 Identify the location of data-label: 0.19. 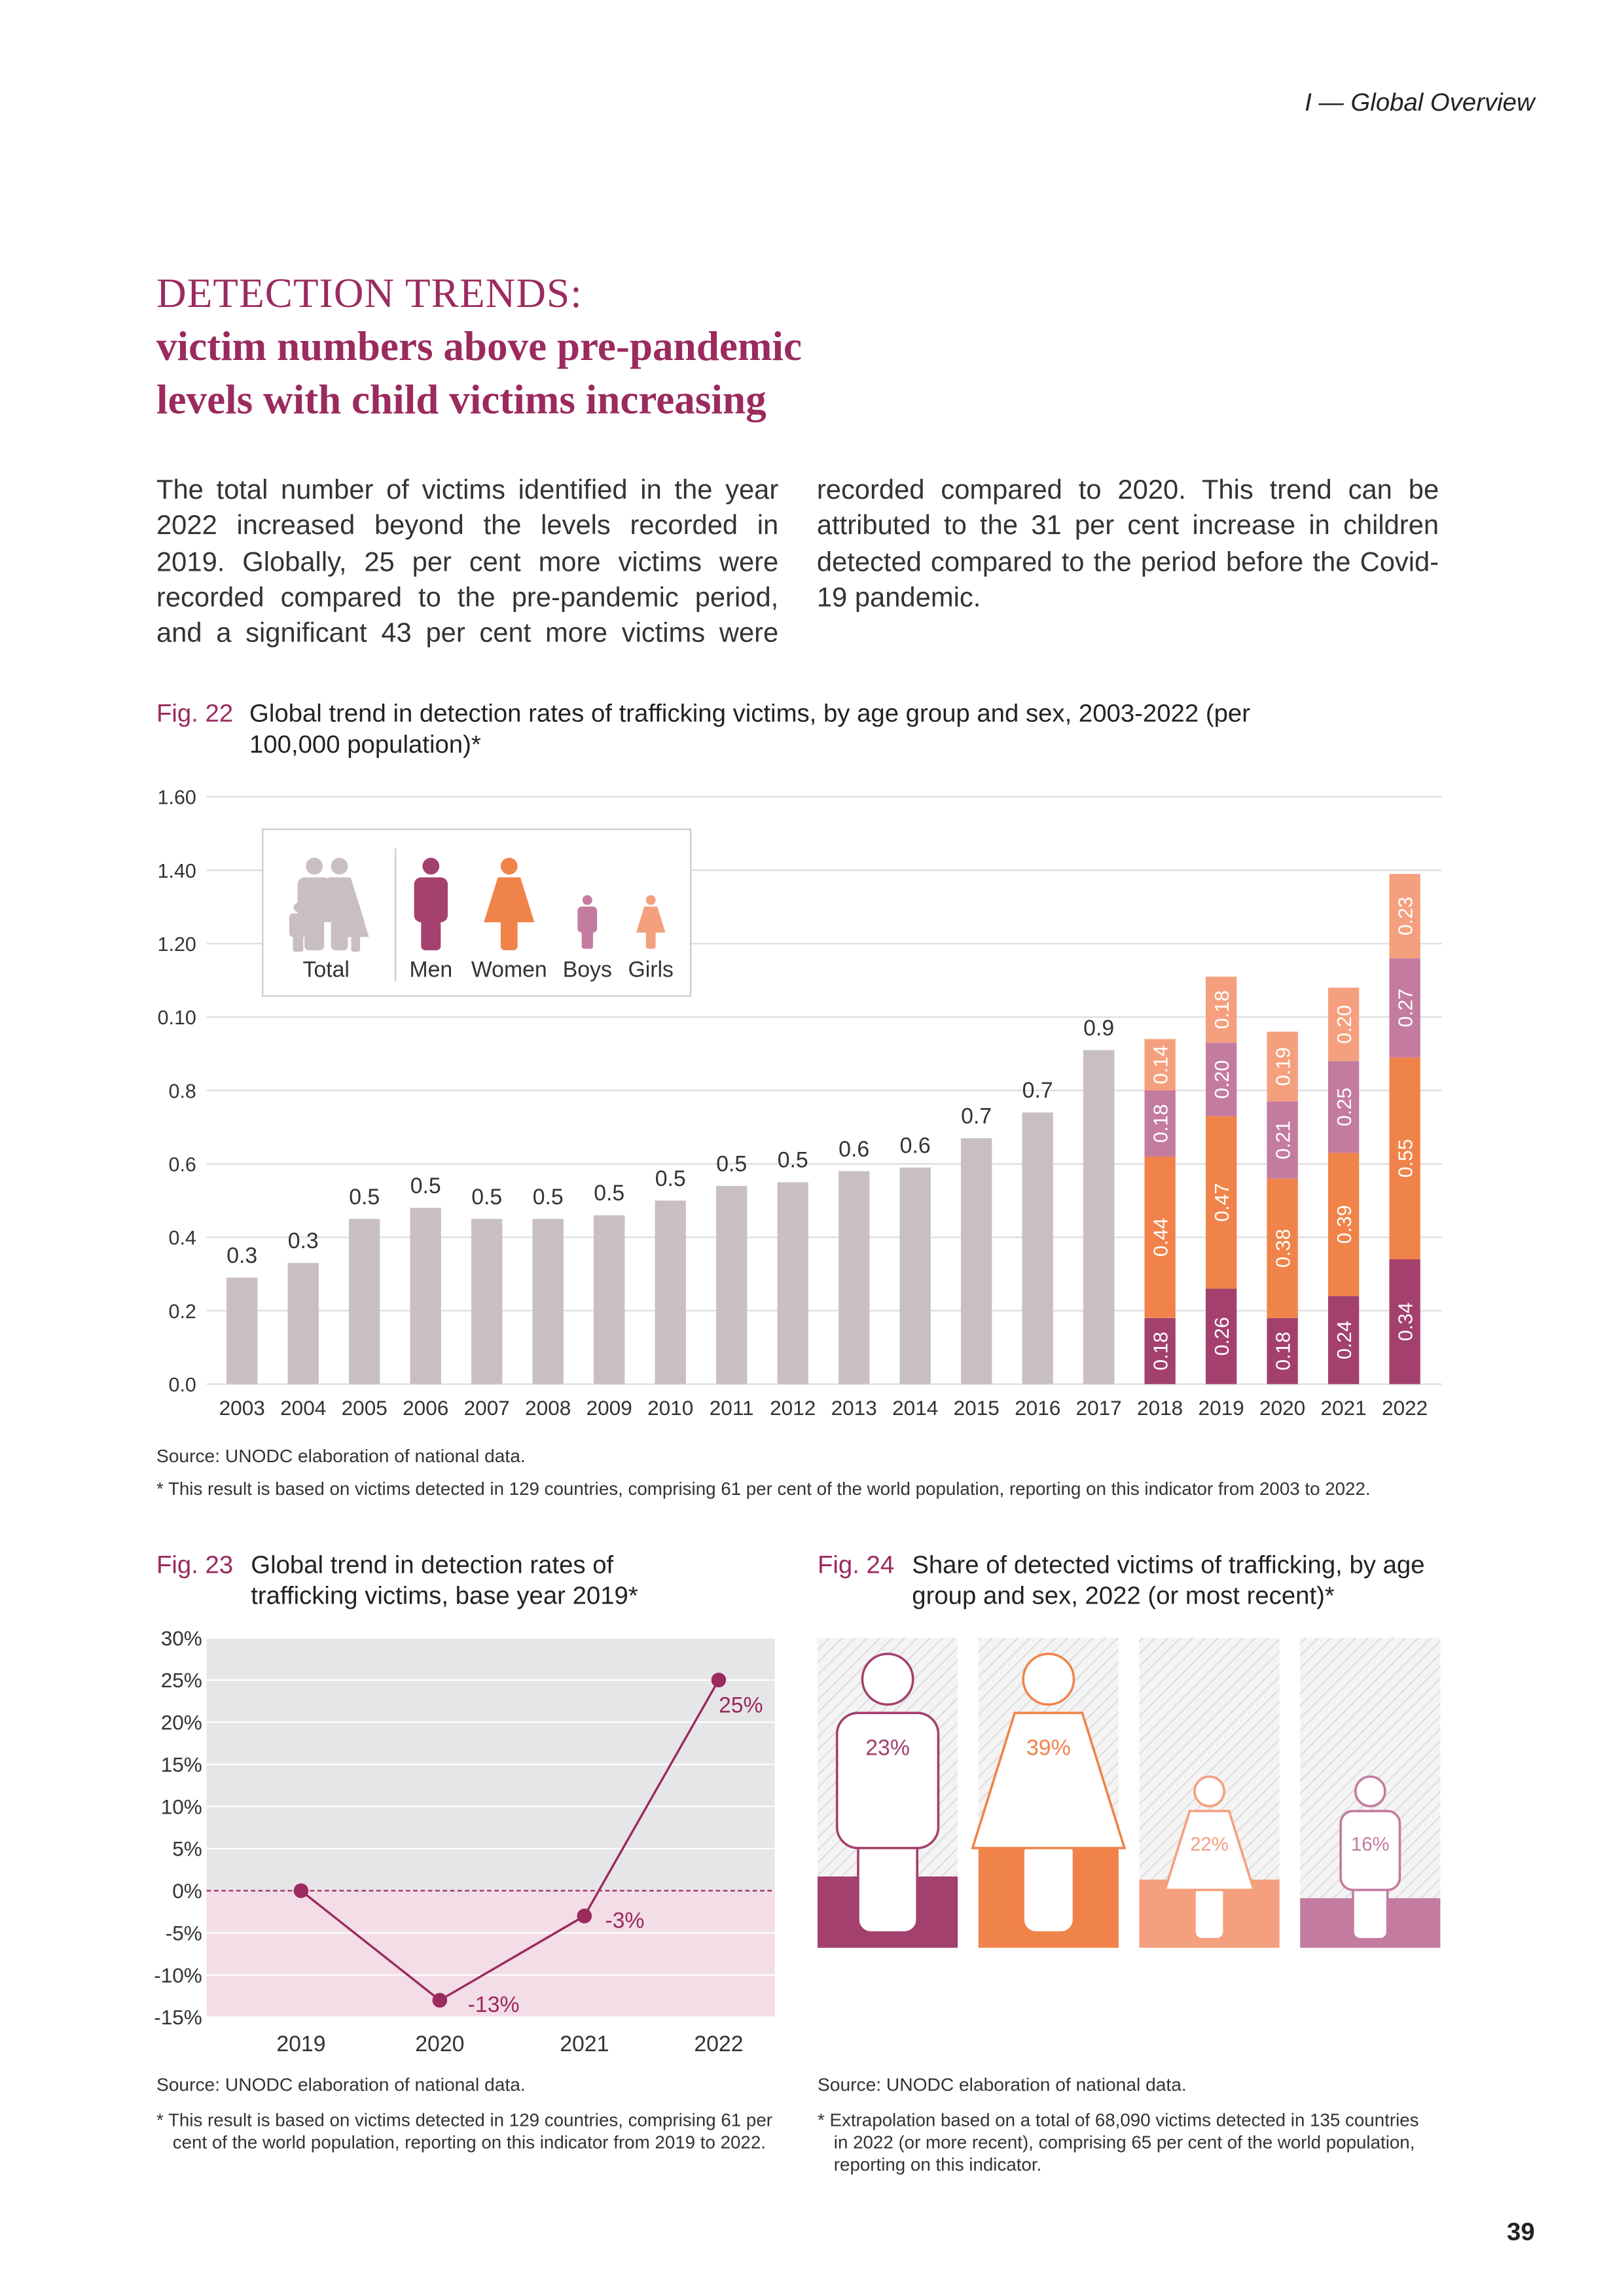
(1283, 1066).